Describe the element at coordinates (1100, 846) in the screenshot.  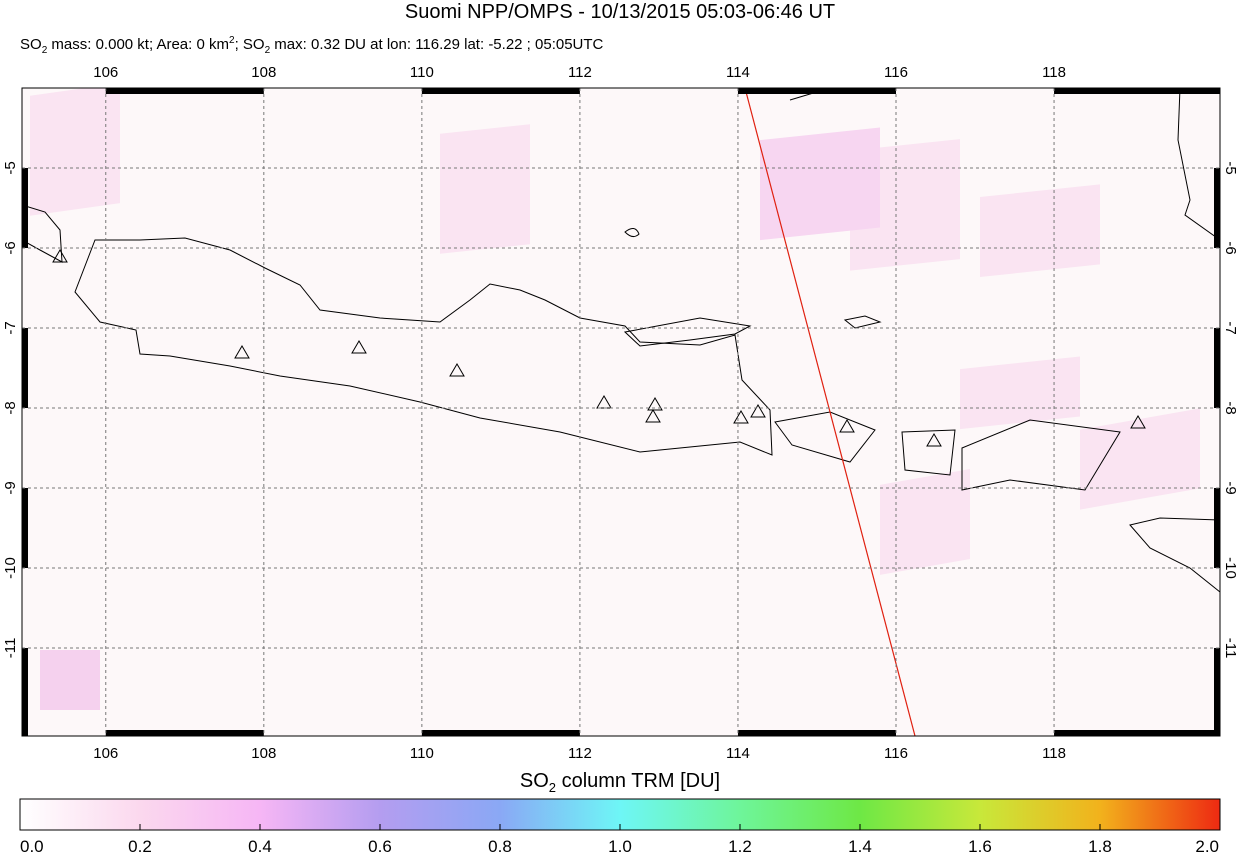
I see `colorbar-tick-label: 1.8` at that location.